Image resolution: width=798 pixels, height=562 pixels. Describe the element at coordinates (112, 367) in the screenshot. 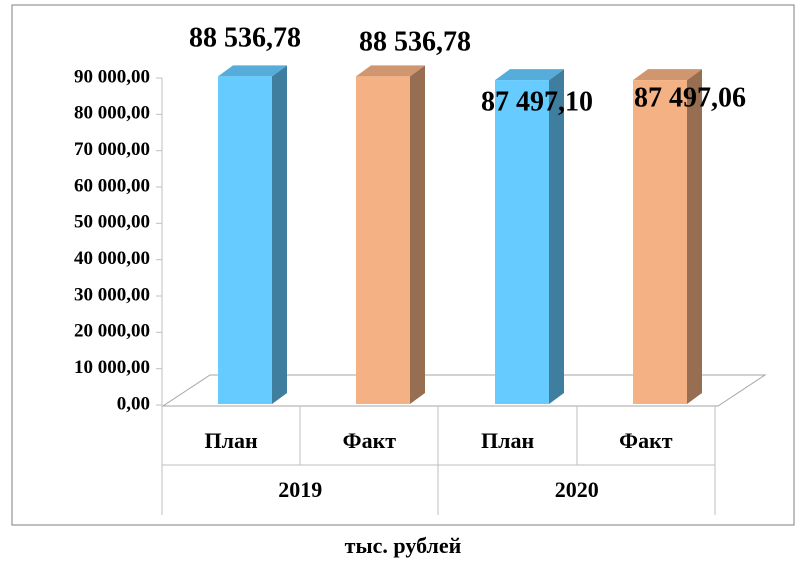

I see `y-tick-label: 10 000,00` at that location.